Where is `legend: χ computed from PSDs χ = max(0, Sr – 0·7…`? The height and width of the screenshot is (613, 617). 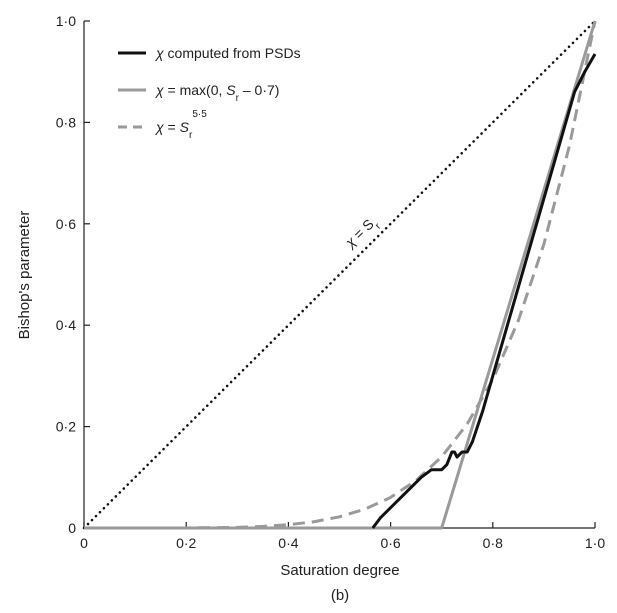
legend: χ computed from PSDs χ = max(0, Sr – 0·7… is located at coordinates (209, 93).